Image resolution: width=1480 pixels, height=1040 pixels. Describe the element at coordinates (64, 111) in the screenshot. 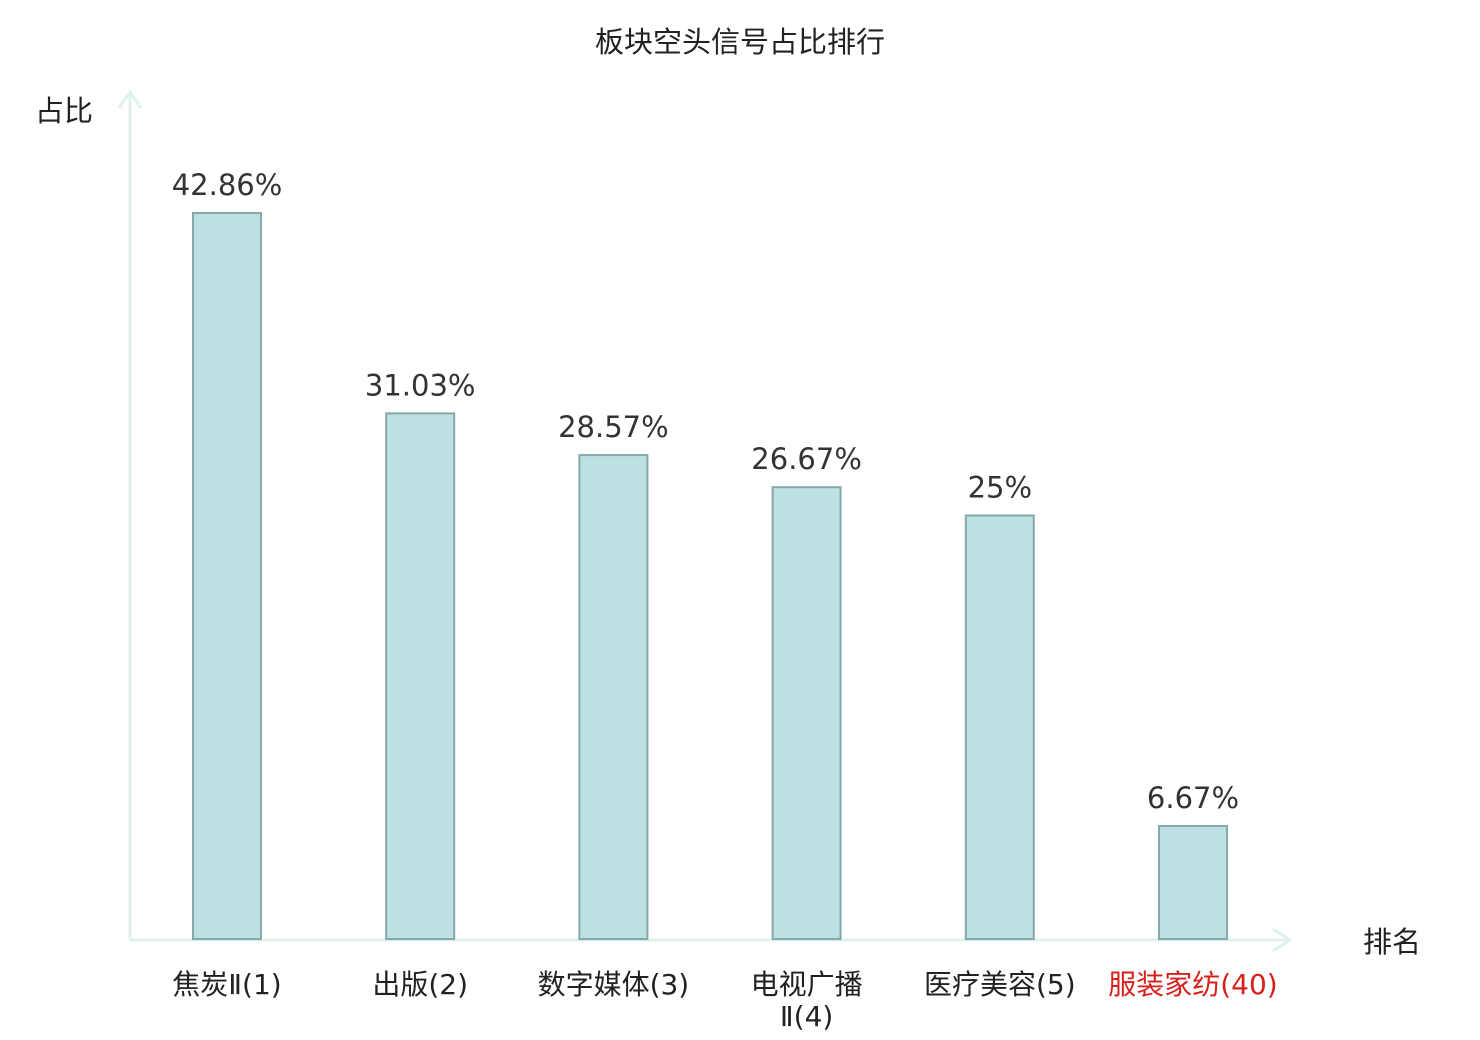

I see `y-axis-label: 占比` at that location.